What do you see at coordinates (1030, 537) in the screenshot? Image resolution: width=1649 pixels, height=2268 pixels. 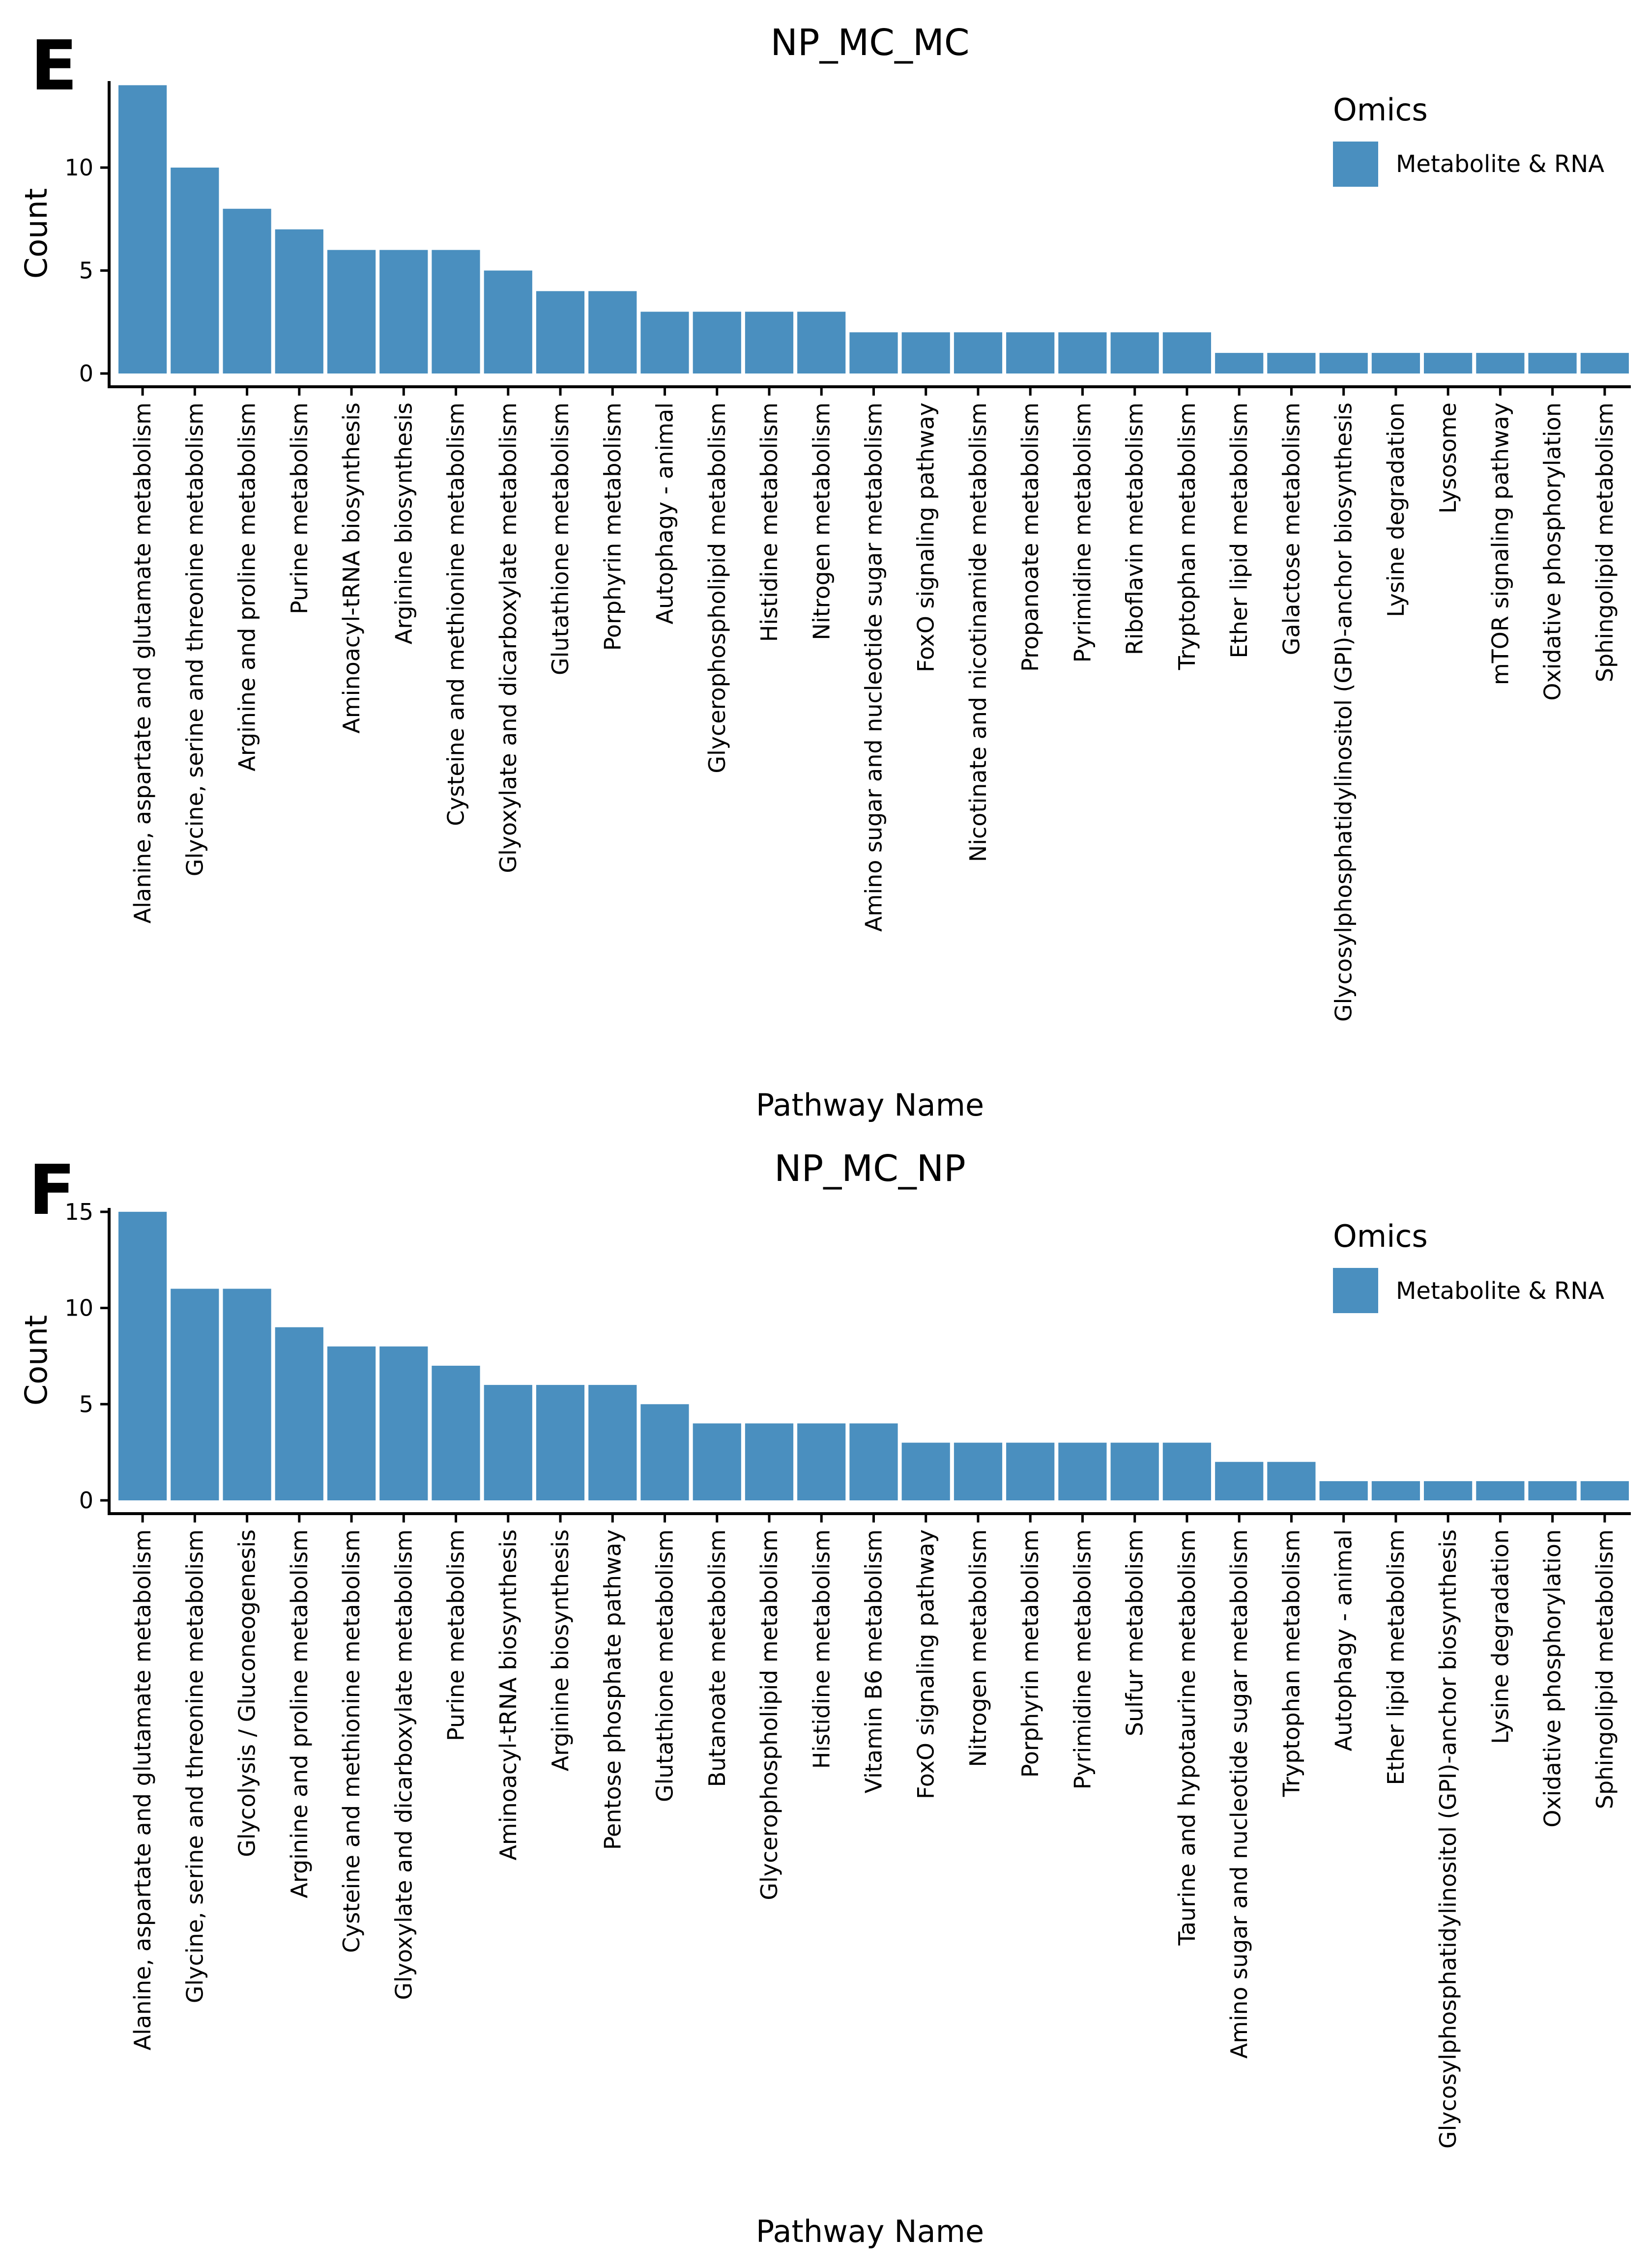 I see `x-tick-label: Propanoate metabolism` at bounding box center [1030, 537].